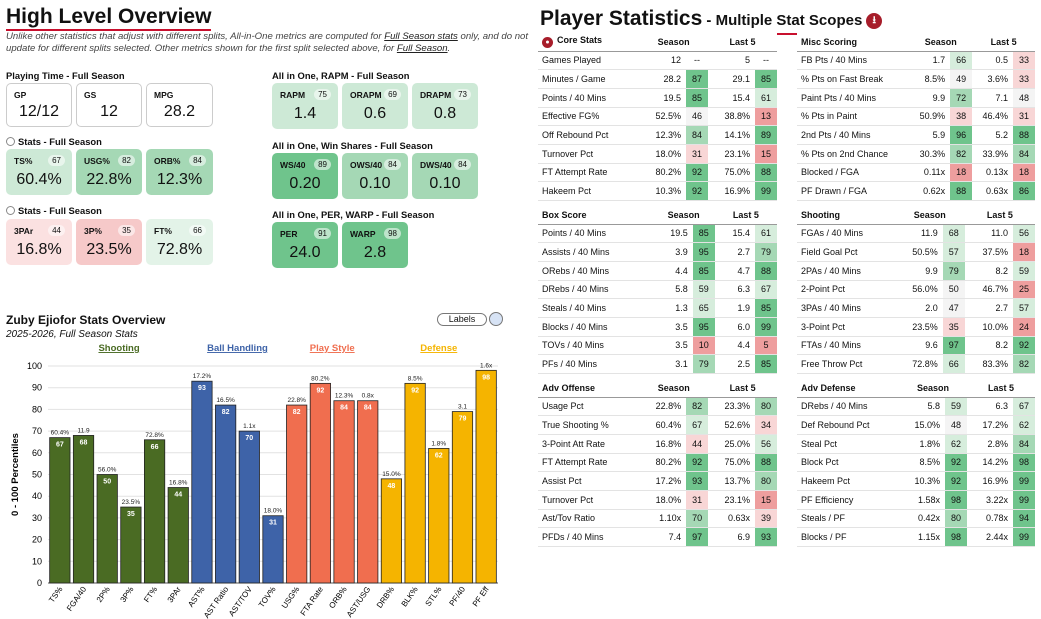 The width and height of the screenshot is (1041, 619). What do you see at coordinates (992, 79) in the screenshot?
I see `last5-value: 3.6%` at bounding box center [992, 79].